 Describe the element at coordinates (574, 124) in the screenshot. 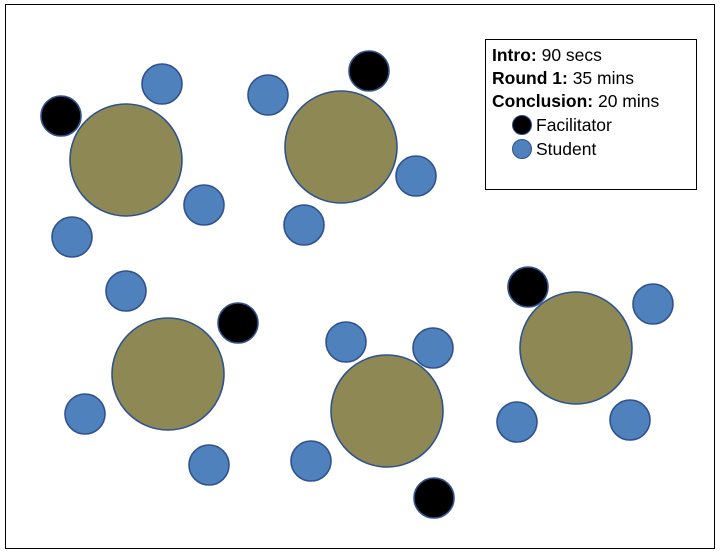

I see `facilitator-label: Facilitator` at that location.